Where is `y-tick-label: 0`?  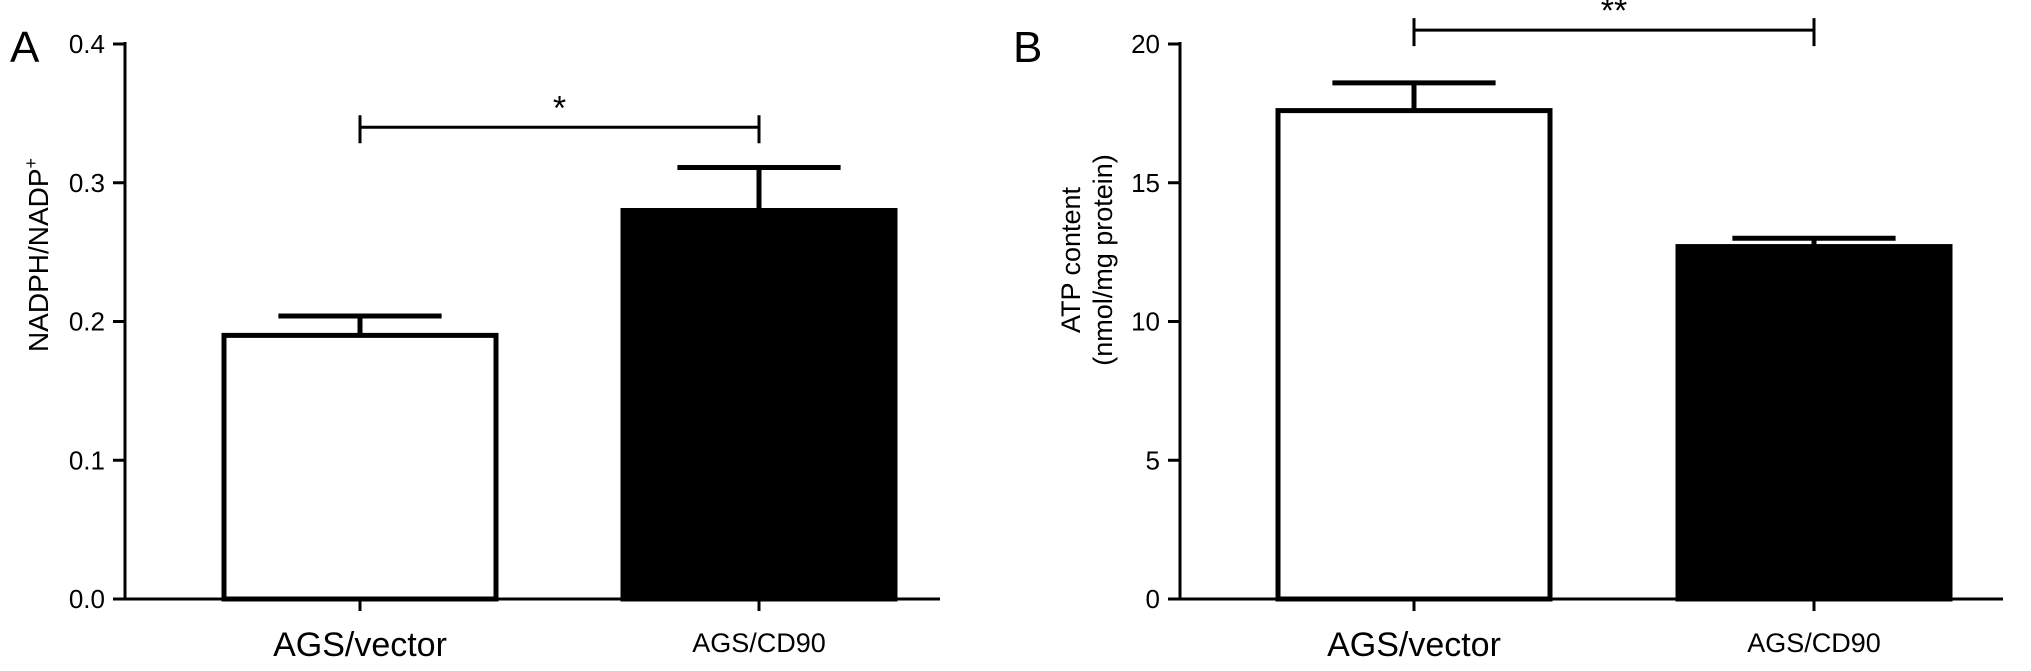
y-tick-label: 0 is located at coordinates (1153, 599).